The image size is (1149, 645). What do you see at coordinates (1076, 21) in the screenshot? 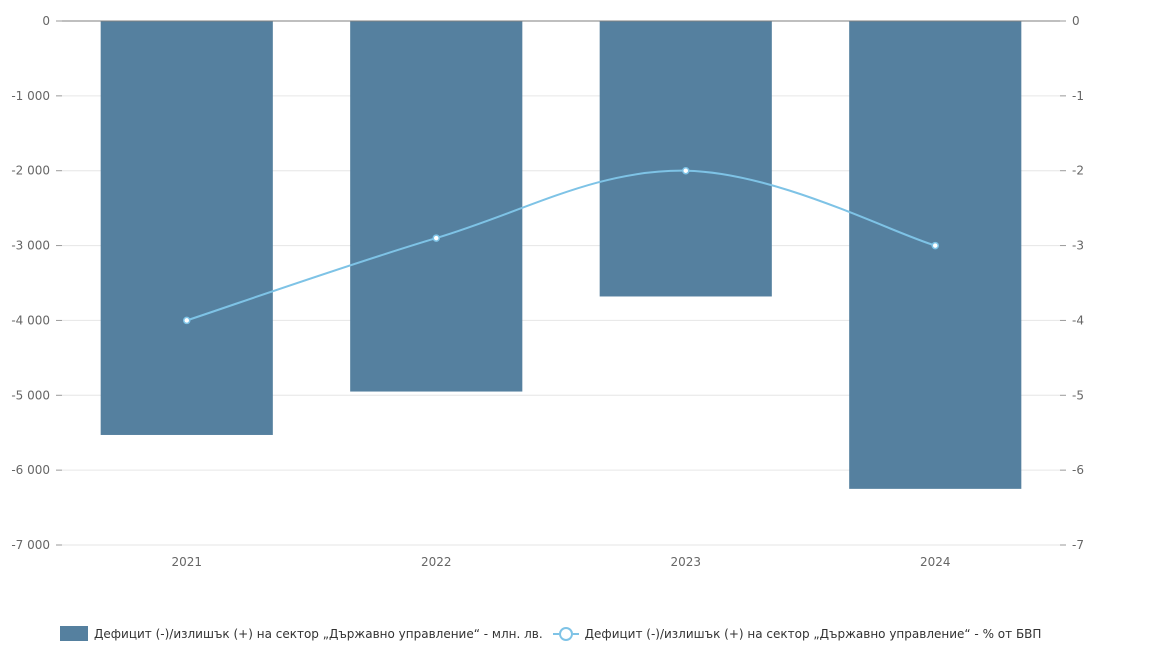
I see `right-axis-tick-label: 0` at bounding box center [1076, 21].